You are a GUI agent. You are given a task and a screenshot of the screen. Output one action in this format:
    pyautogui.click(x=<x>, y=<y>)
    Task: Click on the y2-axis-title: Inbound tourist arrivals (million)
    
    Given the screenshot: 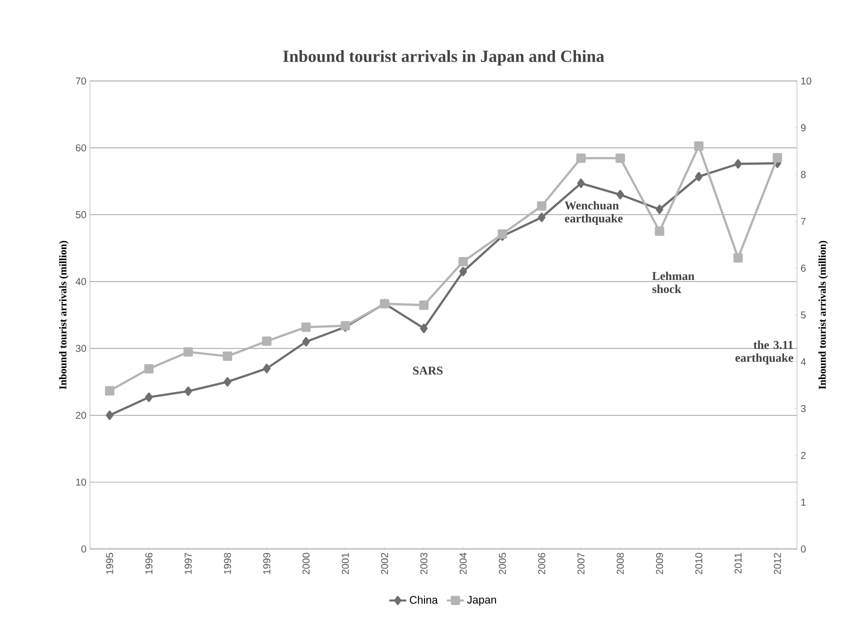 What is the action you would take?
    pyautogui.click(x=823, y=315)
    